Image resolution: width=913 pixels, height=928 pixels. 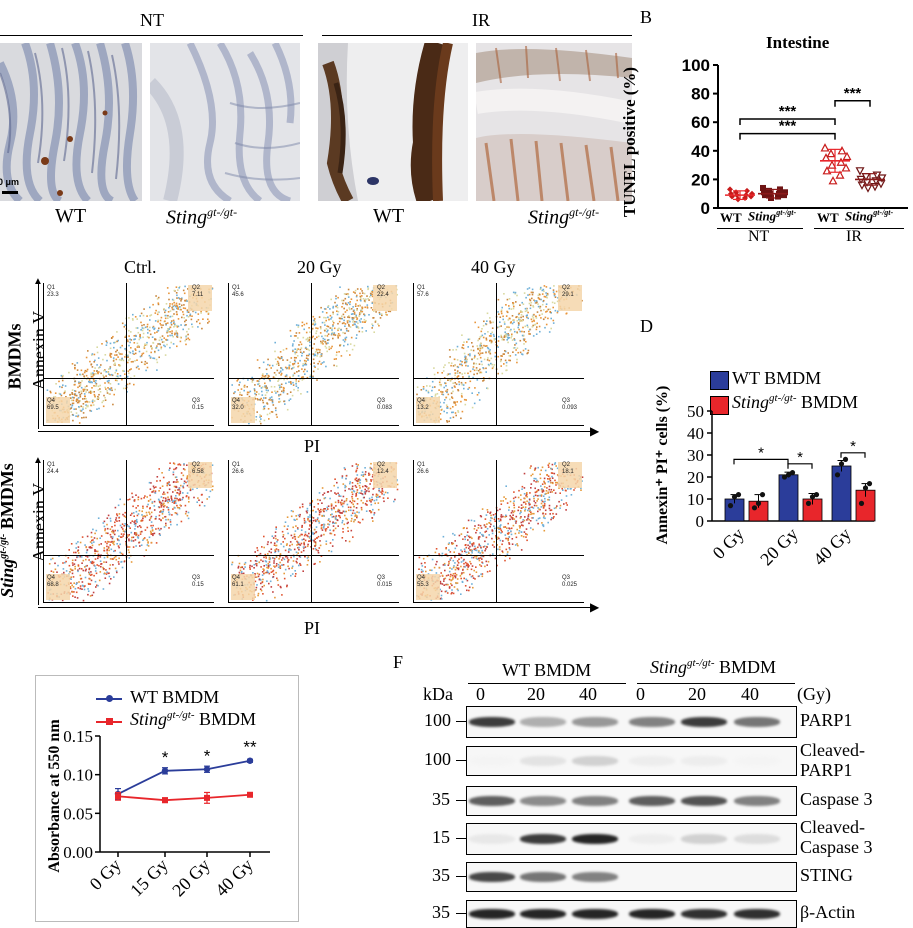 I want to click on y-tick-label: 100, so click(x=696, y=65).